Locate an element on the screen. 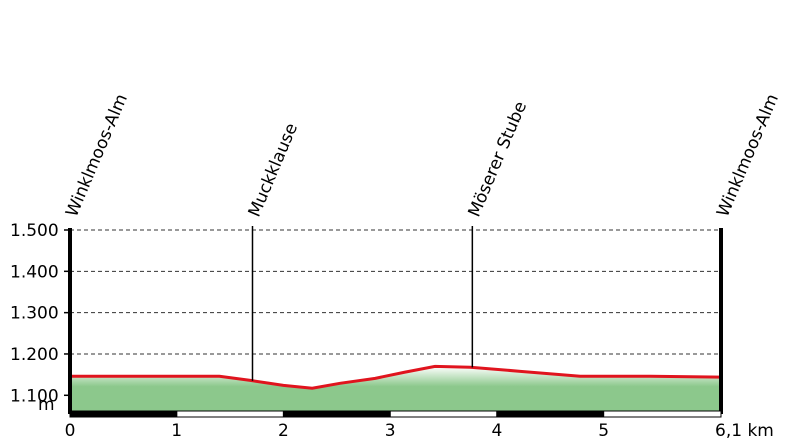 Image resolution: width=792 pixels, height=440 pixels. y-tick-label: 1.400 is located at coordinates (34, 272).